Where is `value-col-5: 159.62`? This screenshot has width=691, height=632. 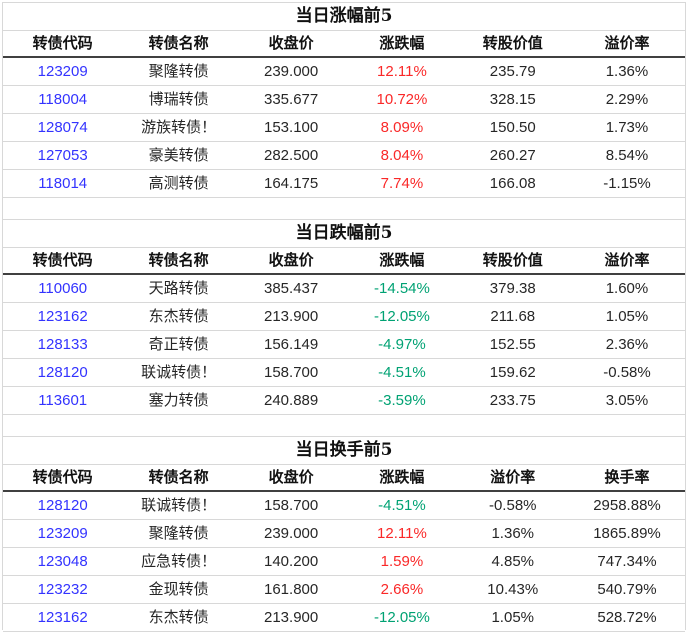 value-col-5: 159.62 is located at coordinates (512, 372).